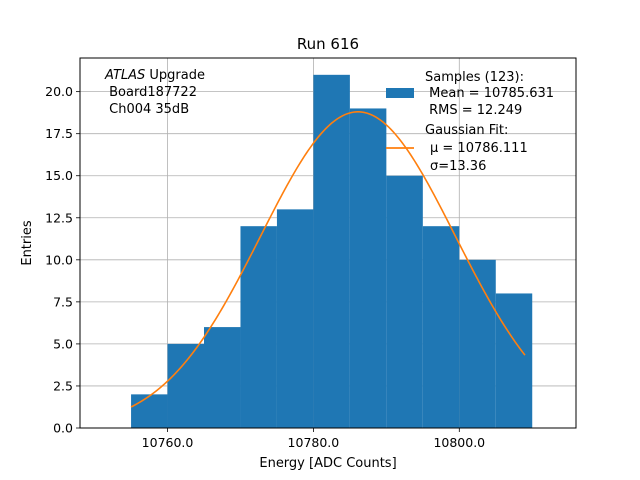 The image size is (640, 480). I want to click on annotation-line-1: ATLAS Upgrade, so click(154, 75).